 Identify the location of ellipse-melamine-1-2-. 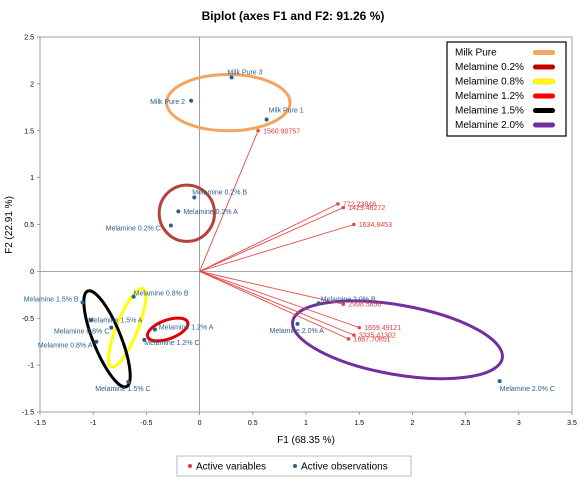
(167, 329).